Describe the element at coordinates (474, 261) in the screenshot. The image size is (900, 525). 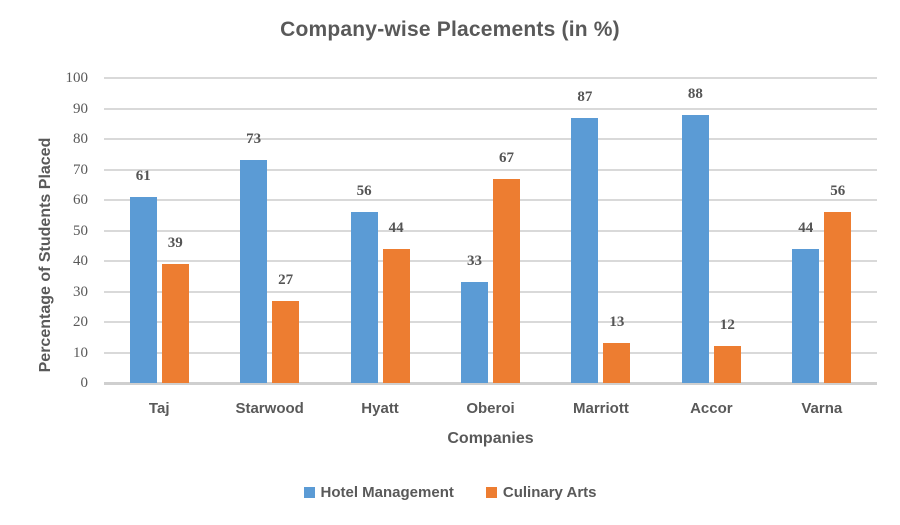
I see `bar-value-label-hotel-management-oberoi: 33` at that location.